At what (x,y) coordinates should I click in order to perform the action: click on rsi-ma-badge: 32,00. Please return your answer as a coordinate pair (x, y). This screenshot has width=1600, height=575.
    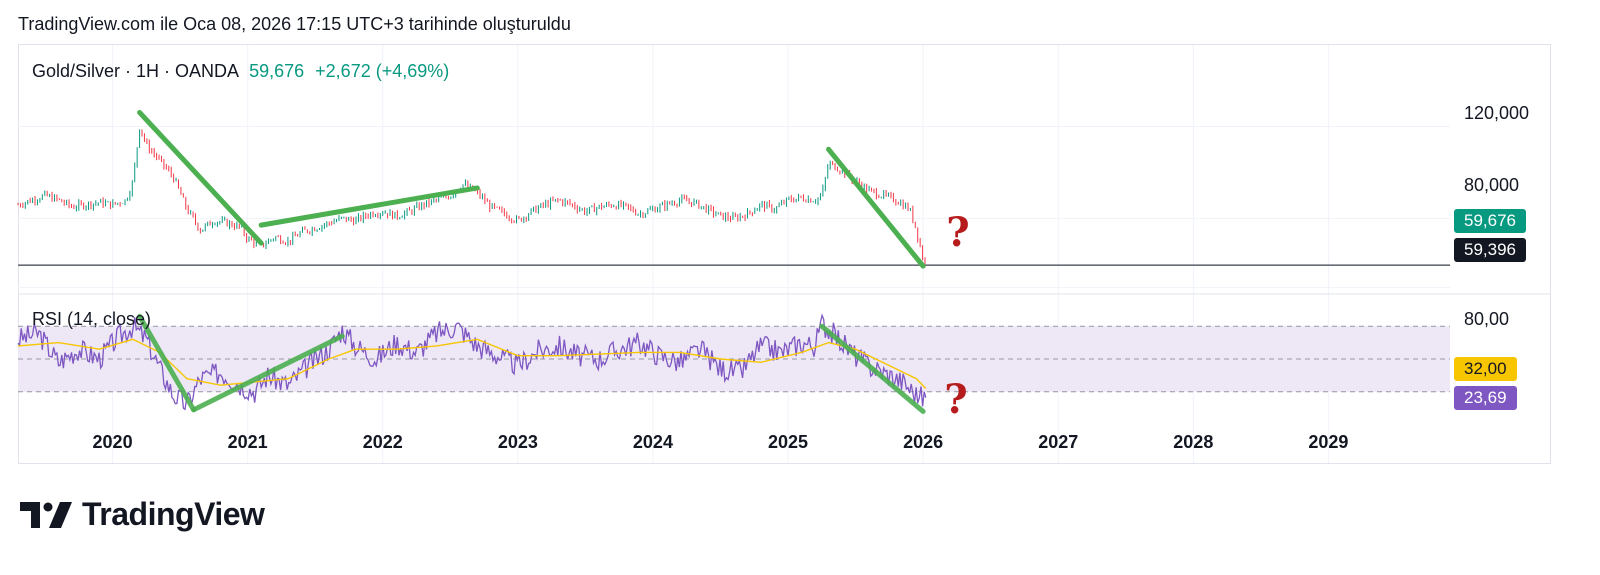
    Looking at the image, I should click on (1485, 369).